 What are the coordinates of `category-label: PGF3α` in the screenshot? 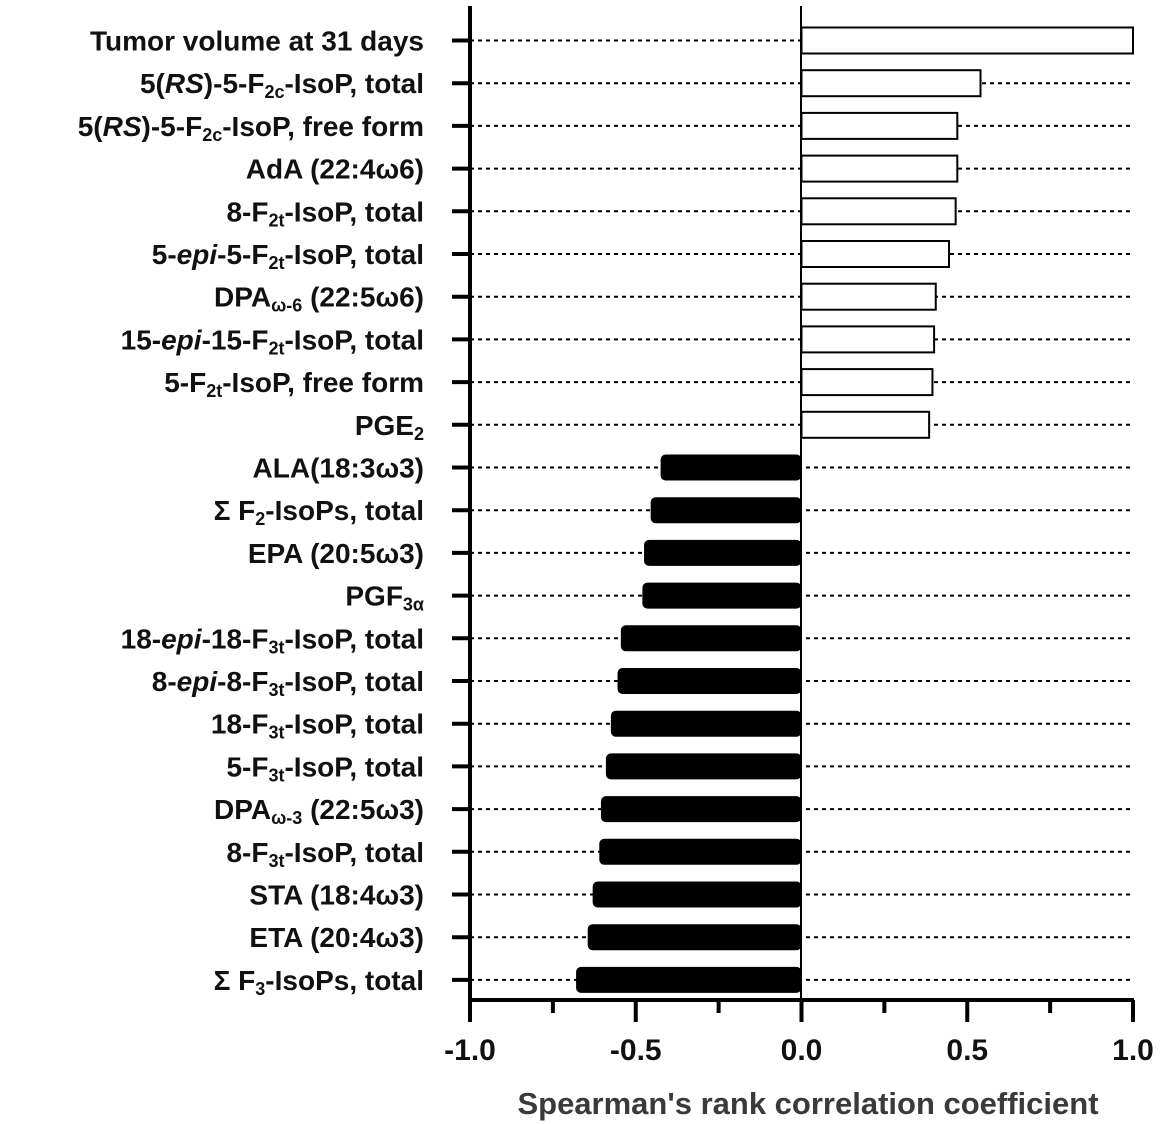 It's located at (384, 598).